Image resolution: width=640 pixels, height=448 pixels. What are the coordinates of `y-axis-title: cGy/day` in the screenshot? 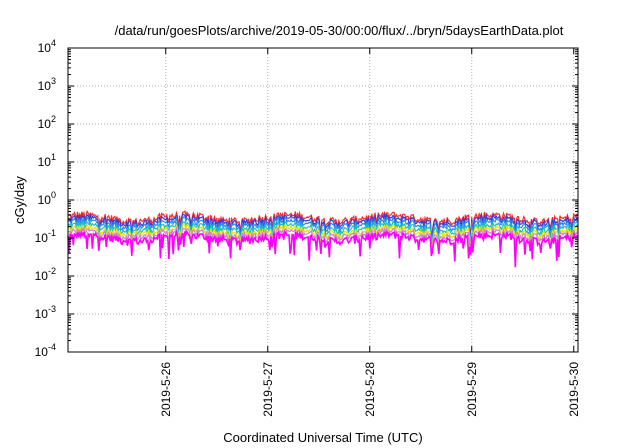 It's located at (19, 200).